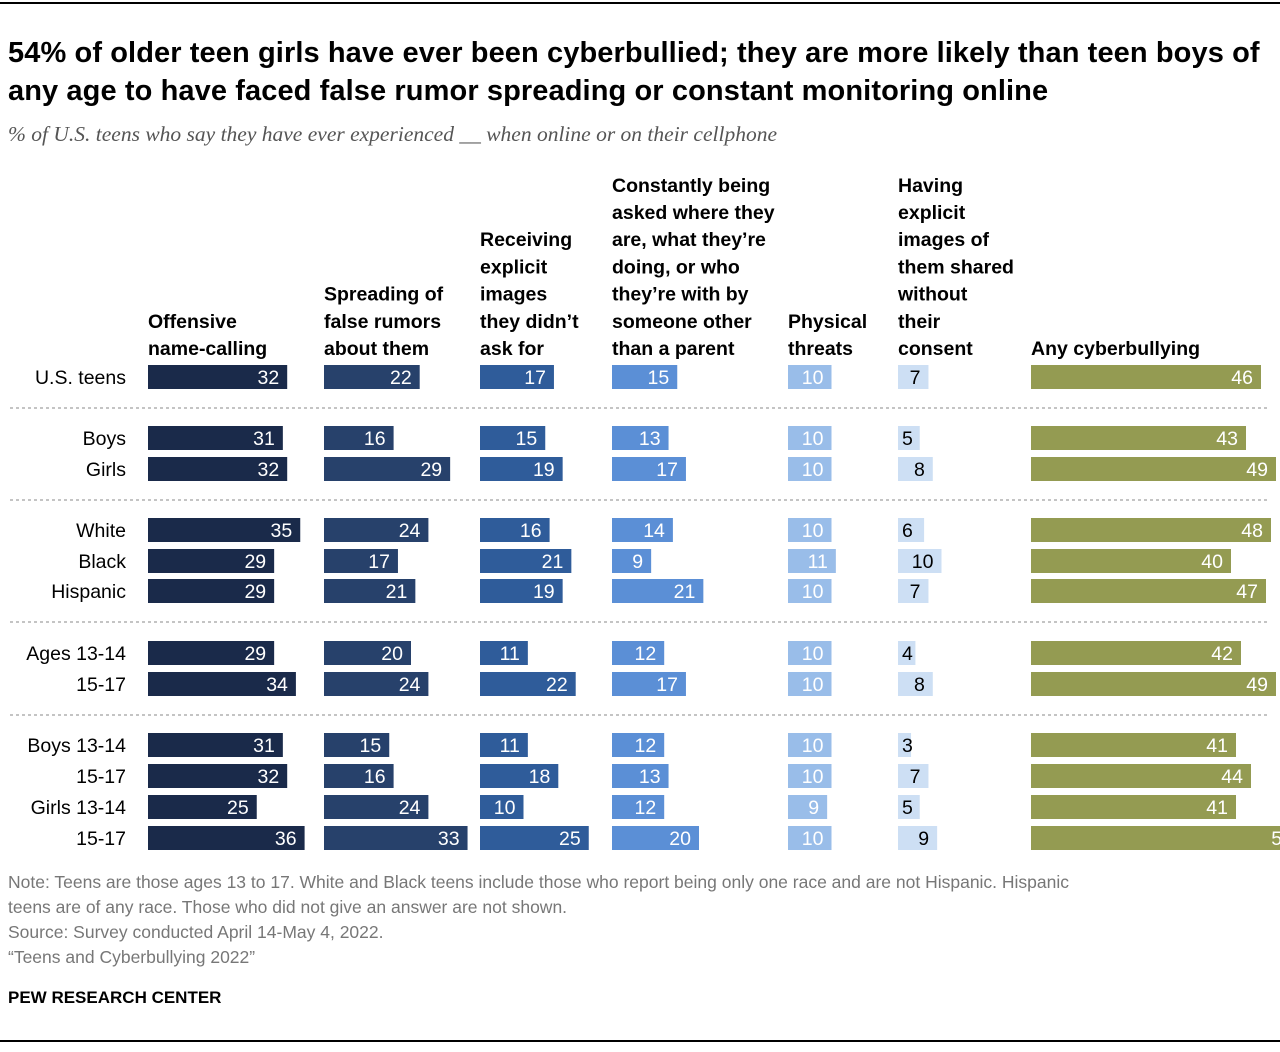  What do you see at coordinates (529, 322) in the screenshot?
I see `column-header: they didn’t` at bounding box center [529, 322].